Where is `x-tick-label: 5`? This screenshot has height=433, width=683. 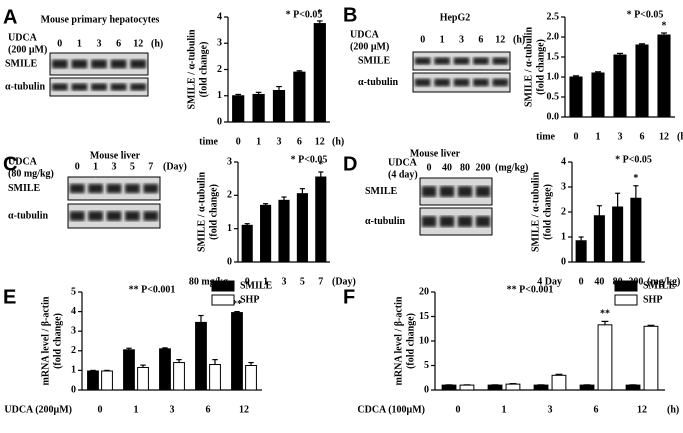 x-tick-label: 5 is located at coordinates (302, 281).